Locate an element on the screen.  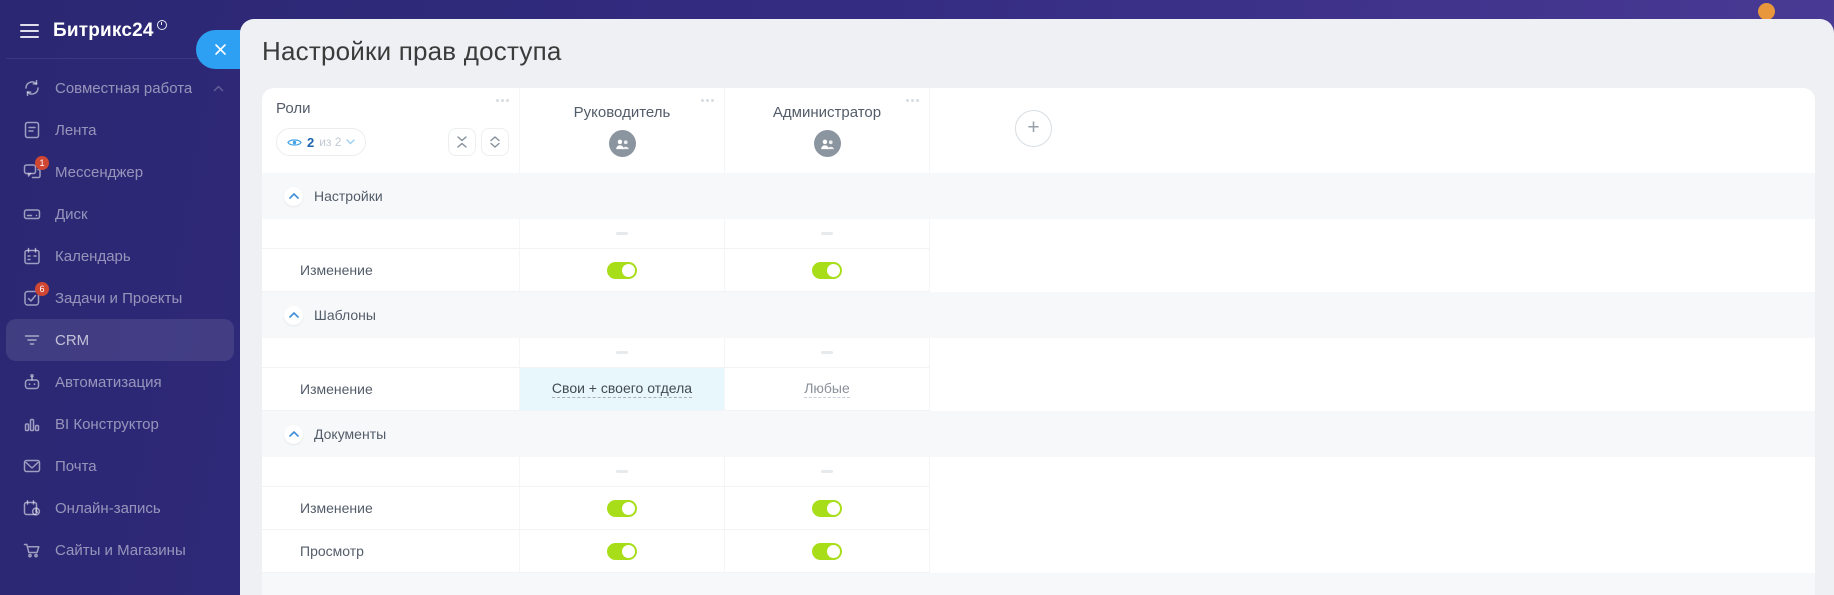
sidebar-item-feed: Лента is located at coordinates (120, 130).